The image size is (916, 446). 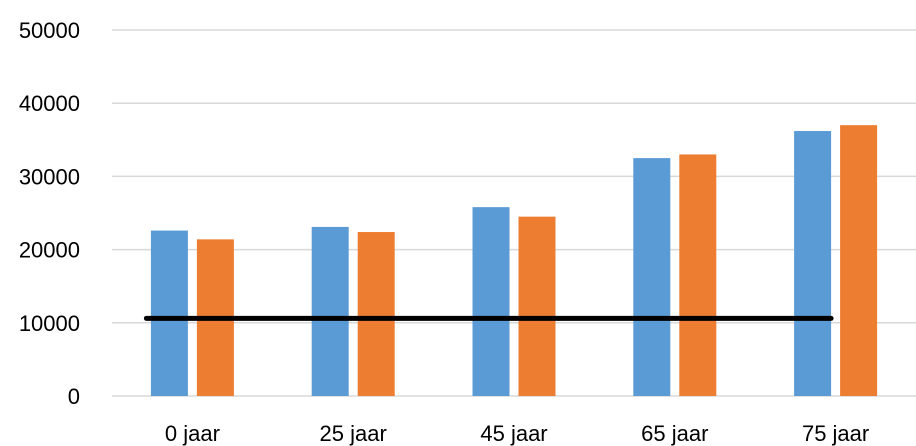 I want to click on x-tick-label: 75 jaar, so click(x=835, y=433).